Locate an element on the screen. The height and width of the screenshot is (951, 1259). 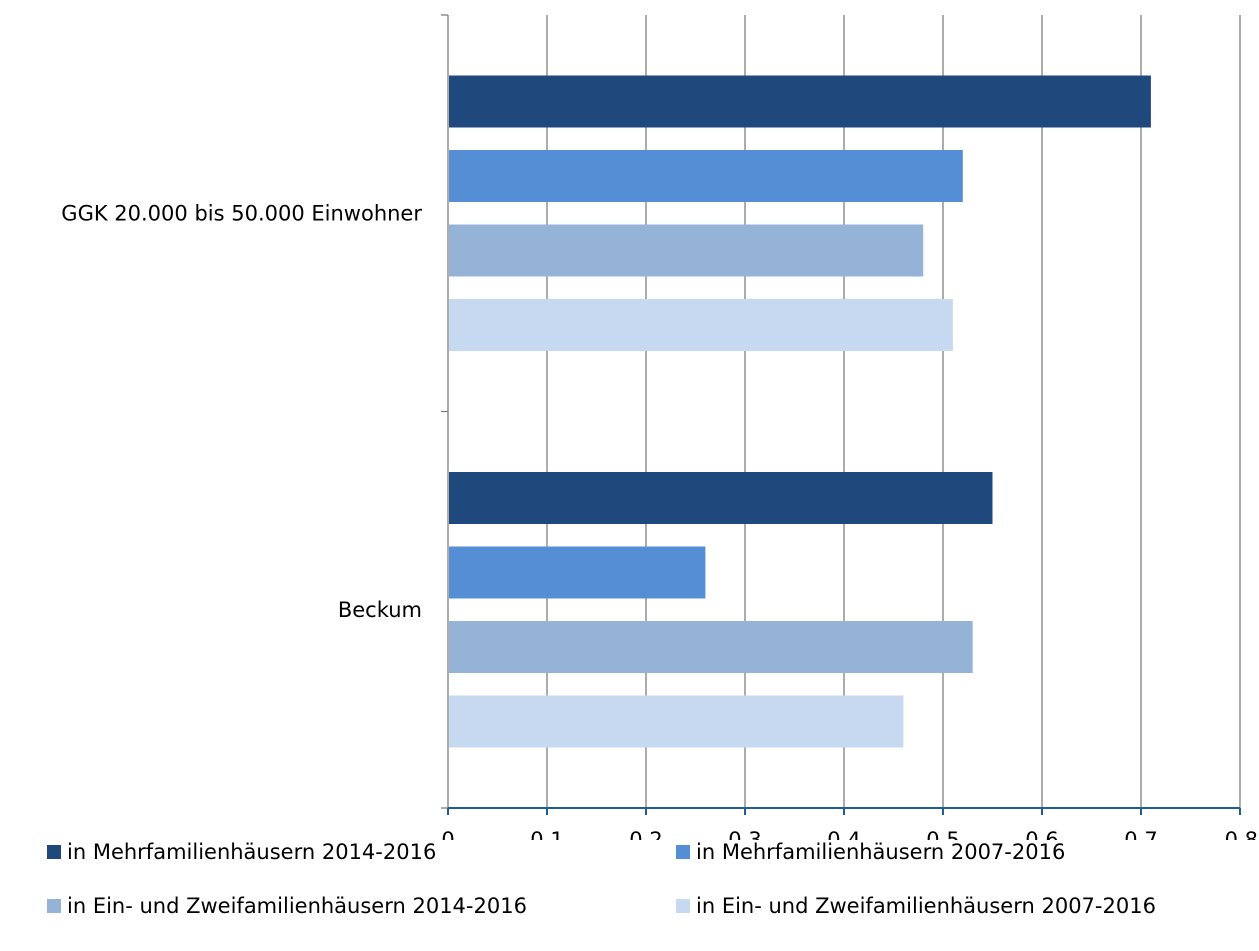
category-label: GGK 20.000 bis 50.000 Einwohner is located at coordinates (241, 213).